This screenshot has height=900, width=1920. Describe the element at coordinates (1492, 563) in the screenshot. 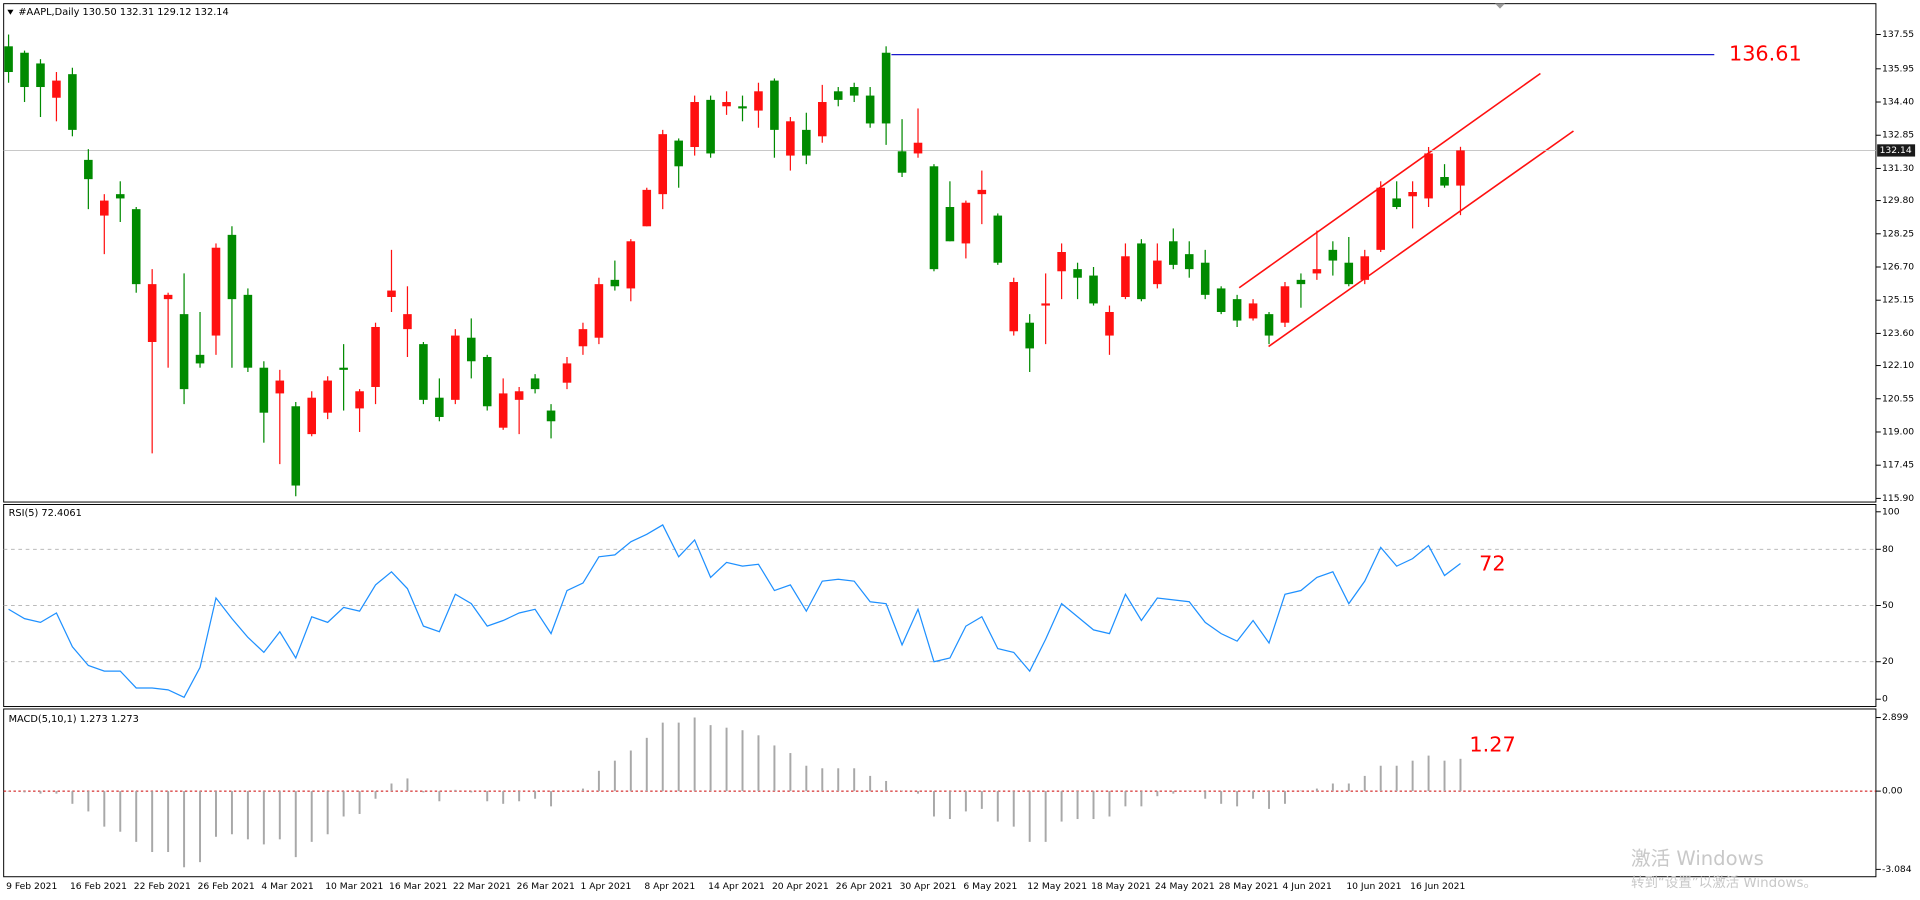

I see `rsi-annotation: 72` at that location.